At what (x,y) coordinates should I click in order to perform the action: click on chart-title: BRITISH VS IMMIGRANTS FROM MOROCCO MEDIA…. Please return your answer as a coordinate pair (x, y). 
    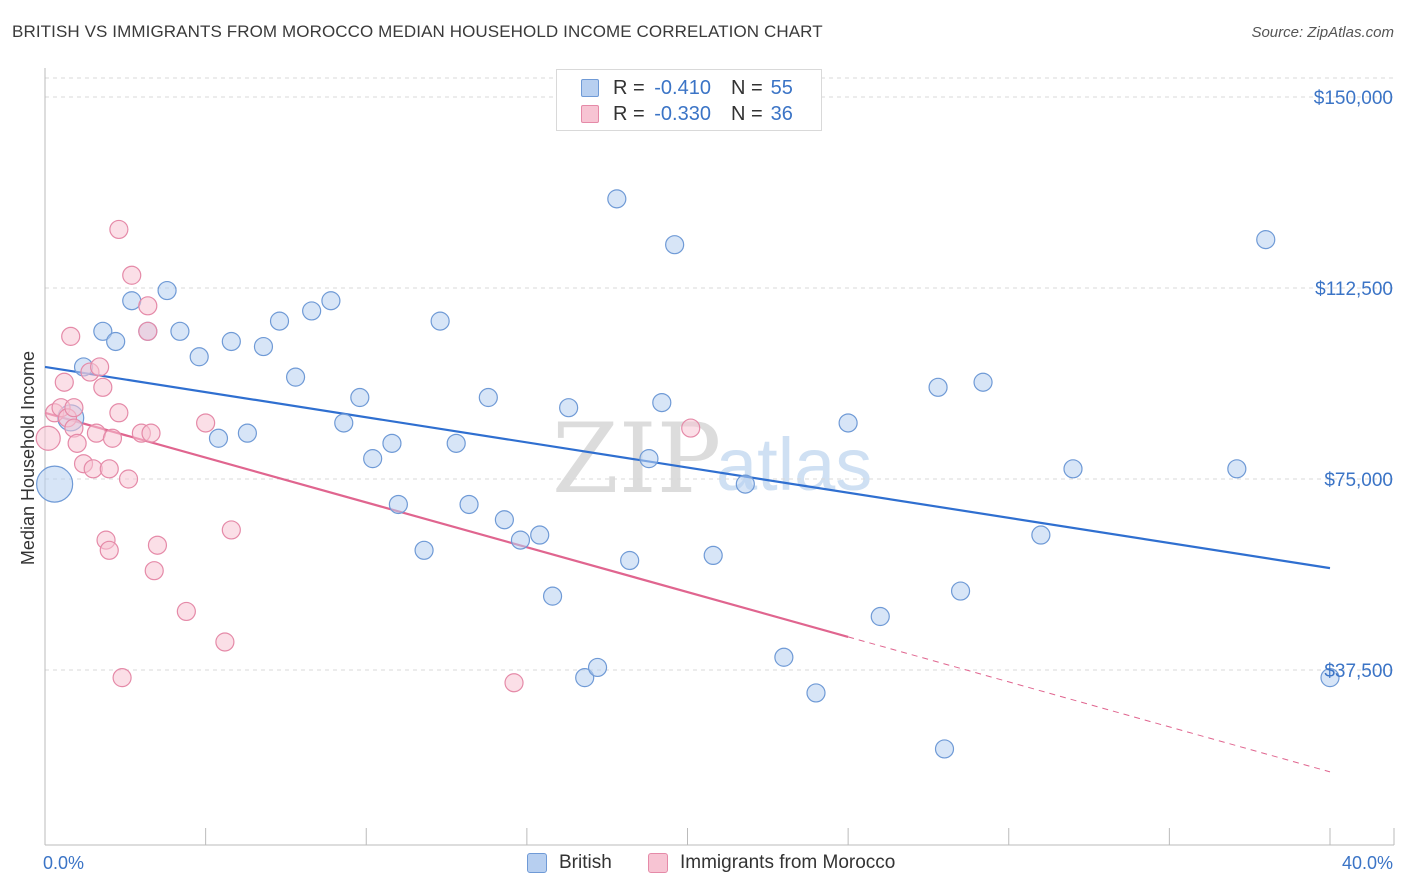
    Looking at the image, I should click on (417, 31).